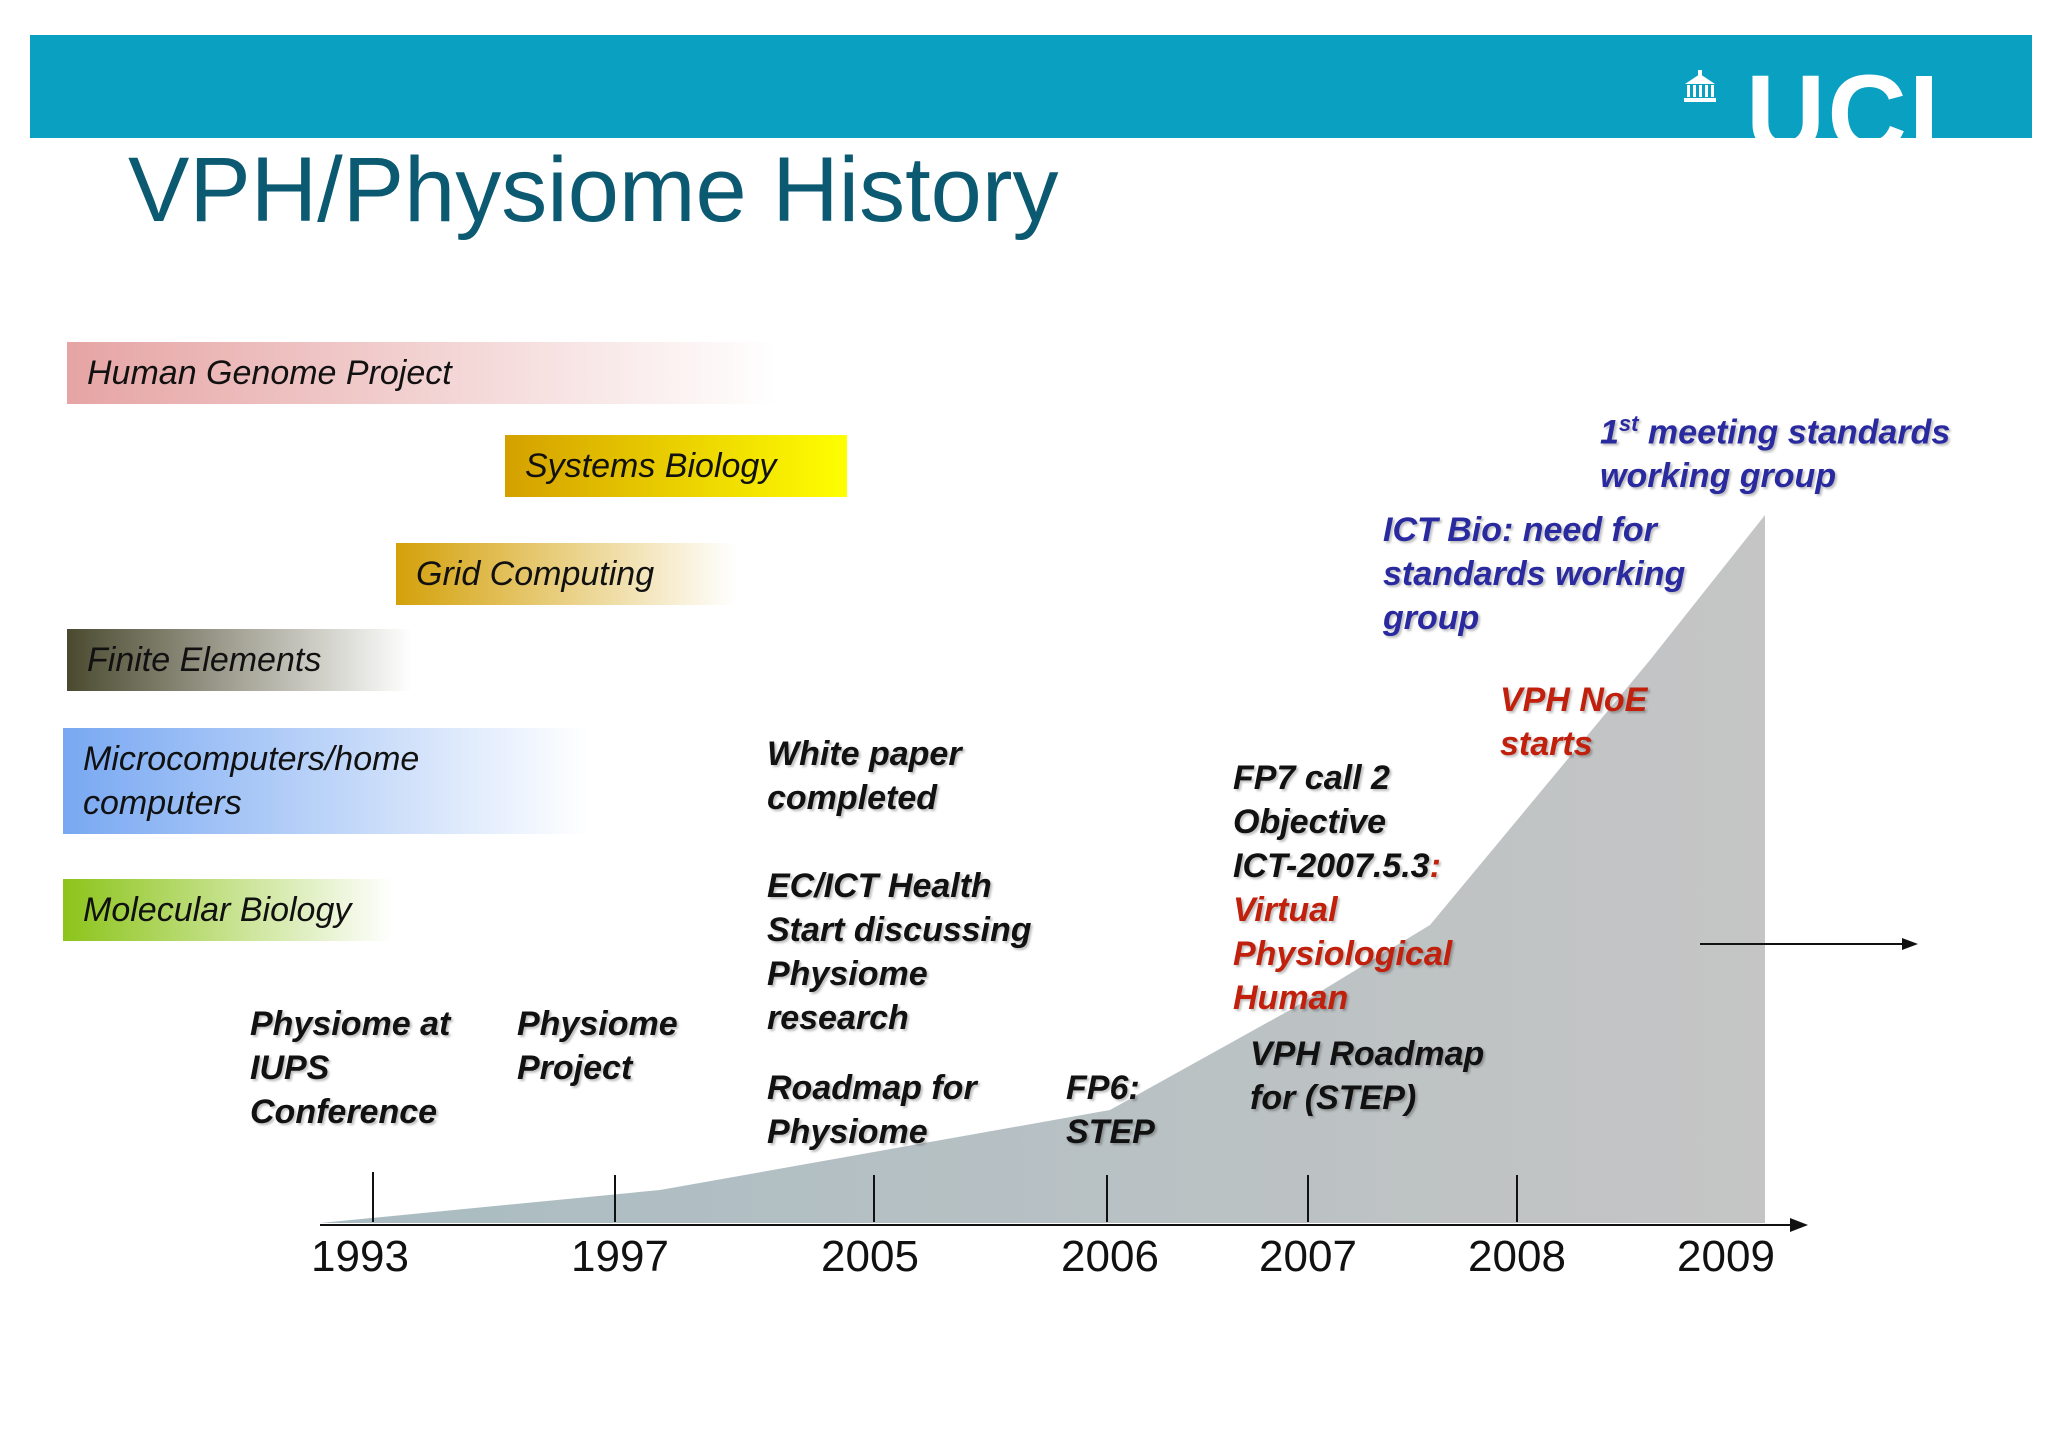 Image resolution: width=2048 pixels, height=1447 pixels. What do you see at coordinates (870, 1256) in the screenshot?
I see `year-label-2005: 2005` at bounding box center [870, 1256].